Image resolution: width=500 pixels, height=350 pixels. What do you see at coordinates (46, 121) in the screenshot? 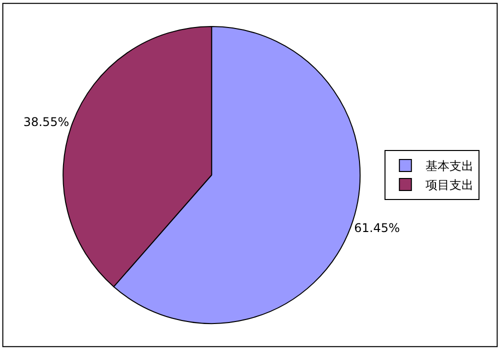
I see `data-label: 38.55%` at bounding box center [46, 121].